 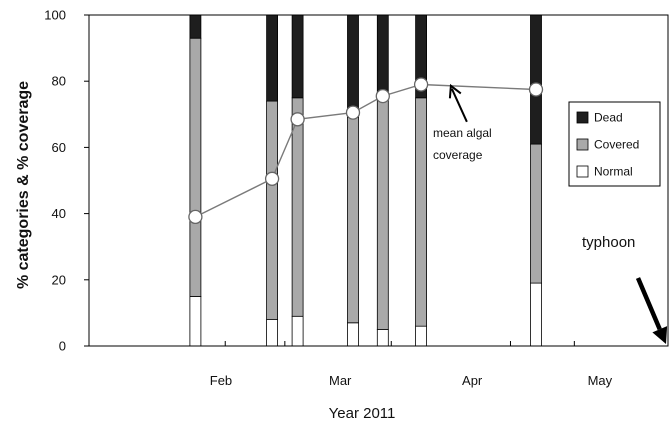 What do you see at coordinates (648, 304) in the screenshot?
I see `typhoon-arrow-shaft` at bounding box center [648, 304].